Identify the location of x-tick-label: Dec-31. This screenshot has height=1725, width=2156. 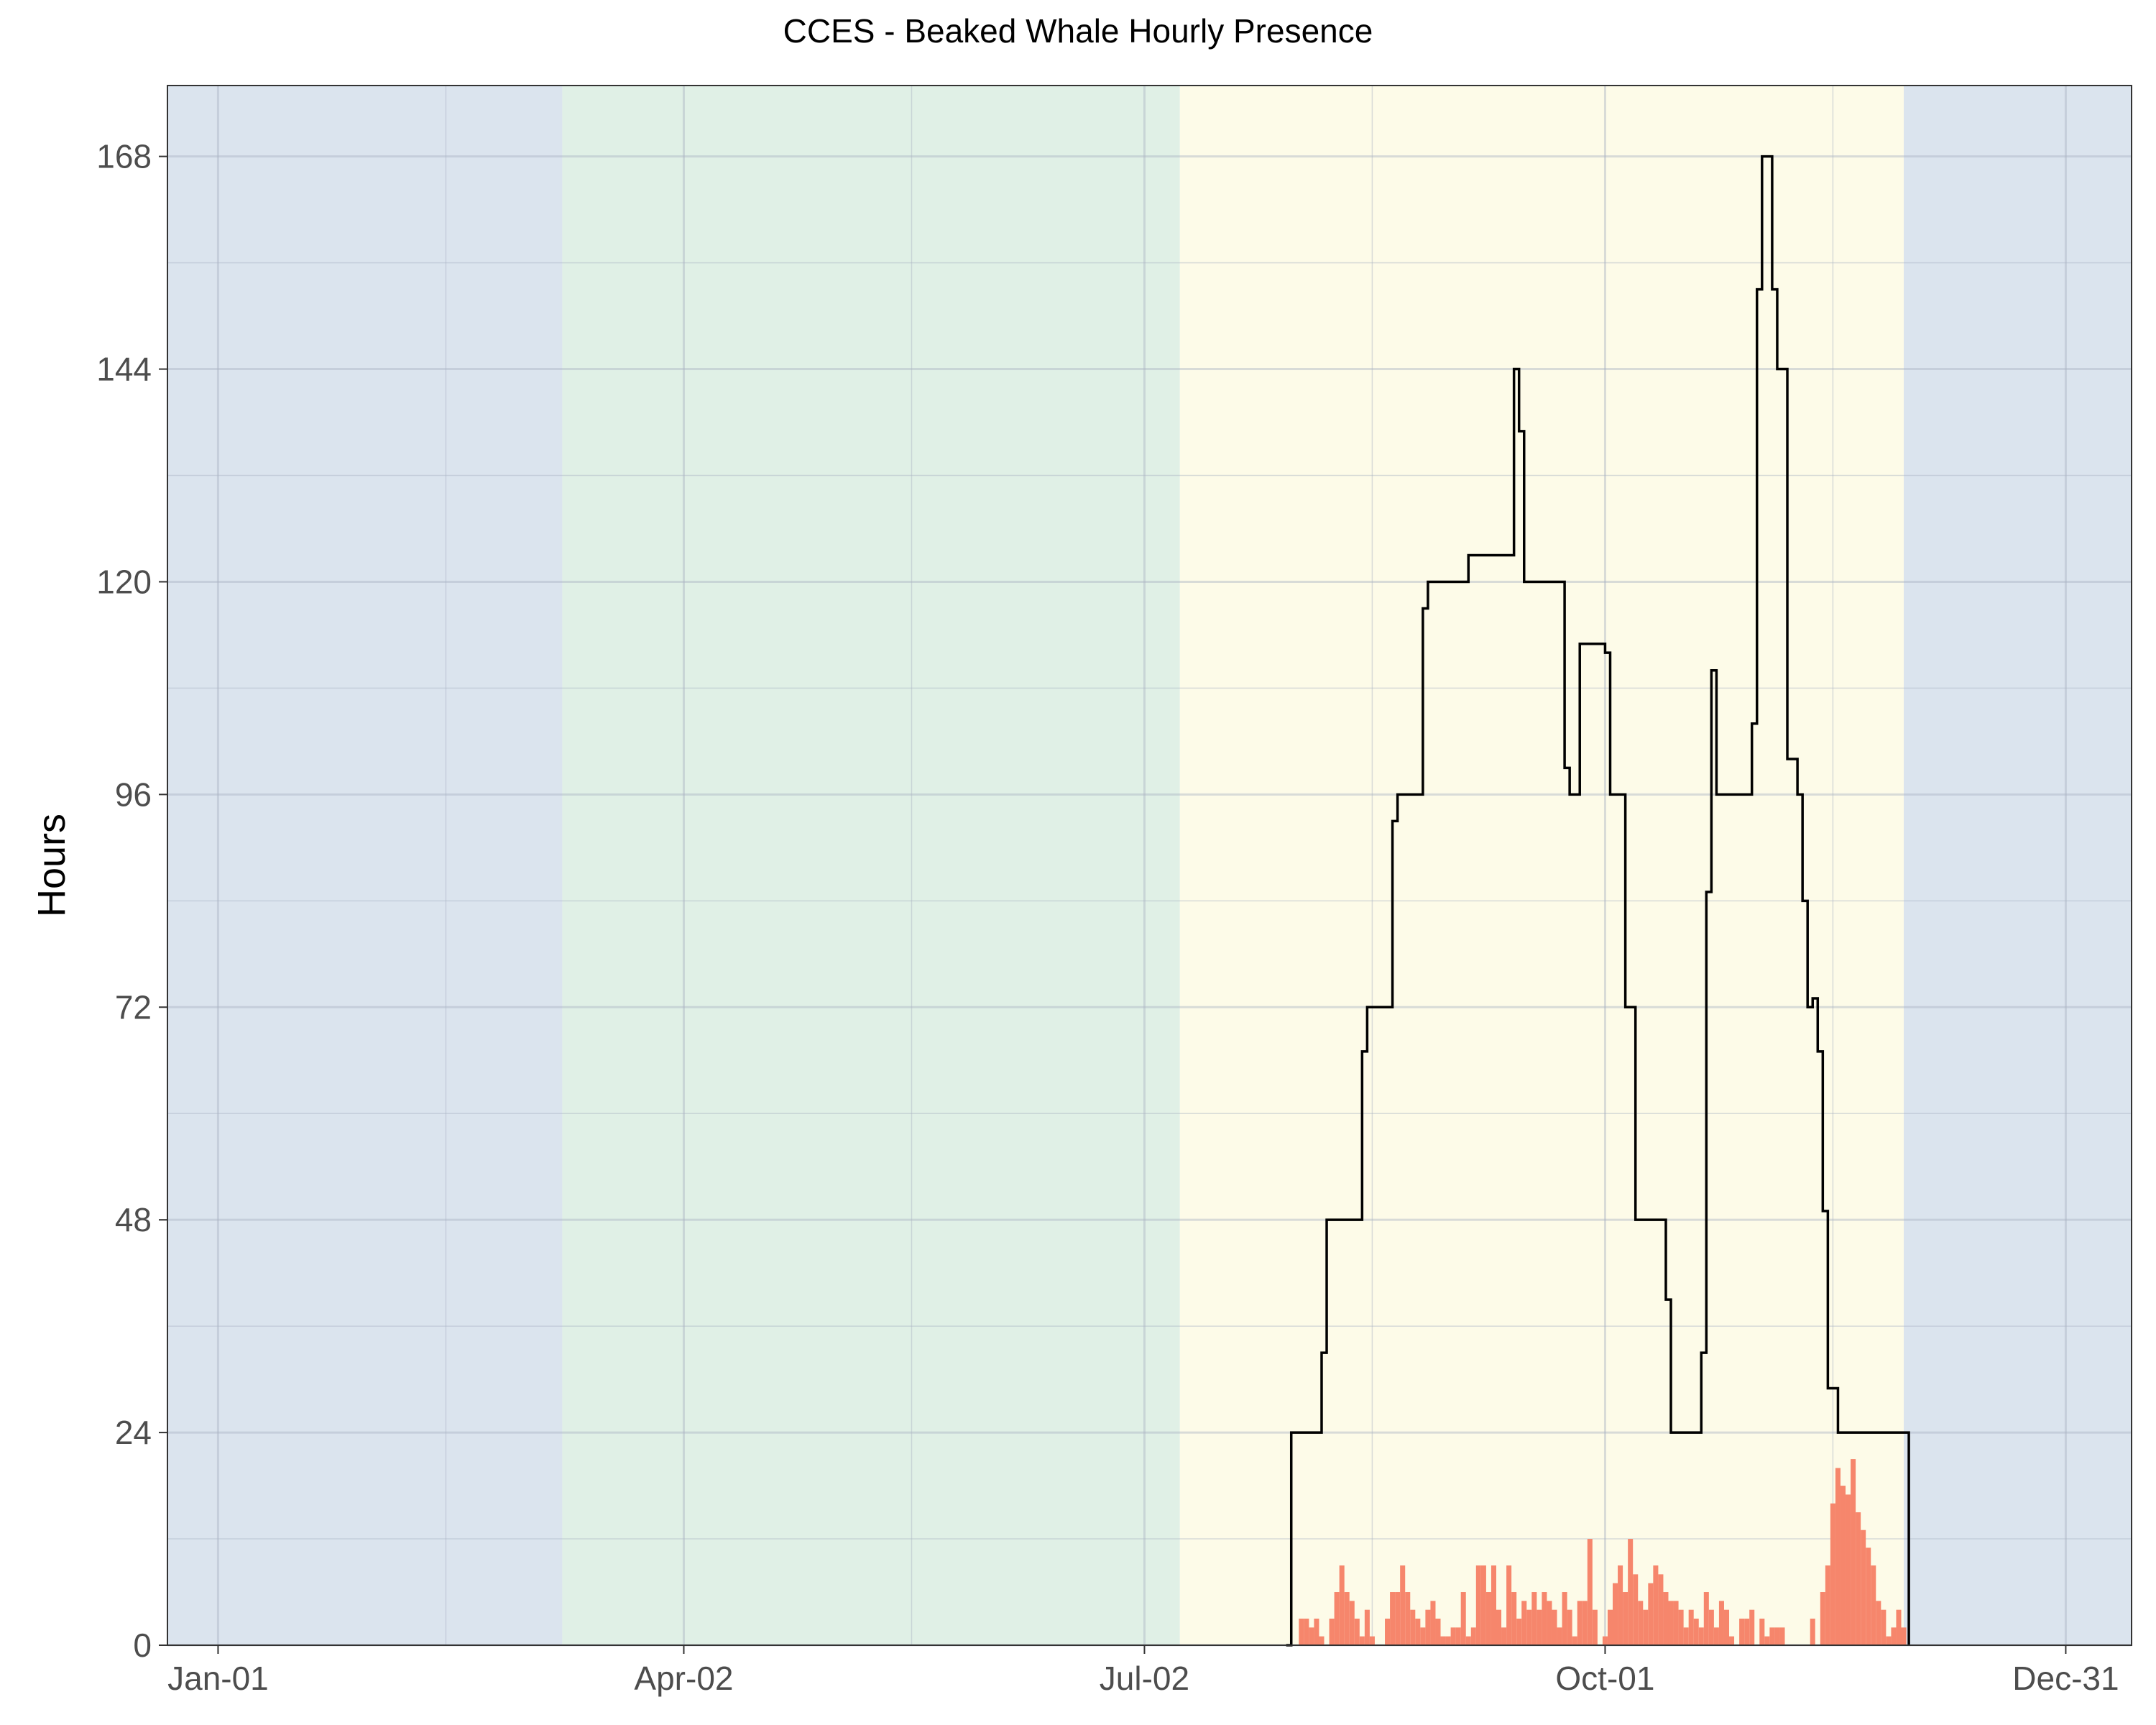
(2065, 1678).